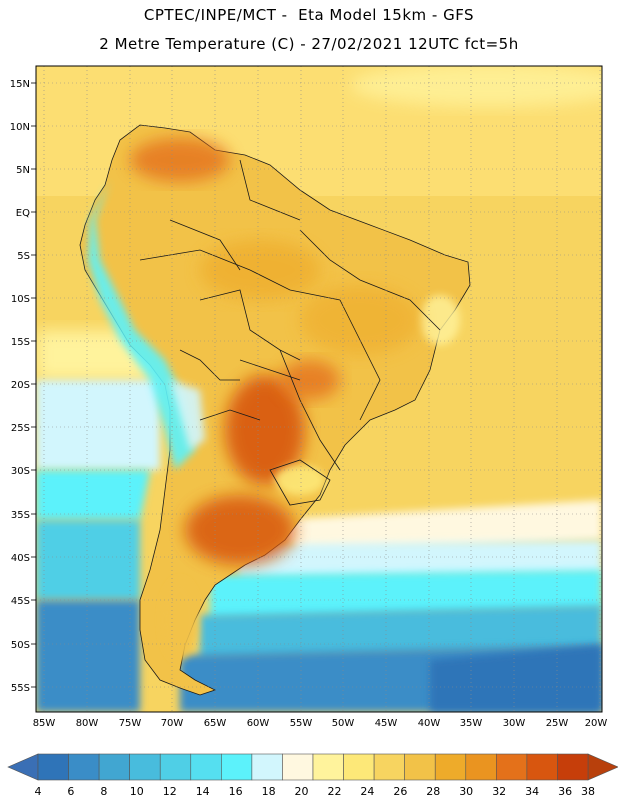 This screenshot has height=800, width=618. Describe the element at coordinates (301, 723) in the screenshot. I see `lon-label: 55W` at that location.